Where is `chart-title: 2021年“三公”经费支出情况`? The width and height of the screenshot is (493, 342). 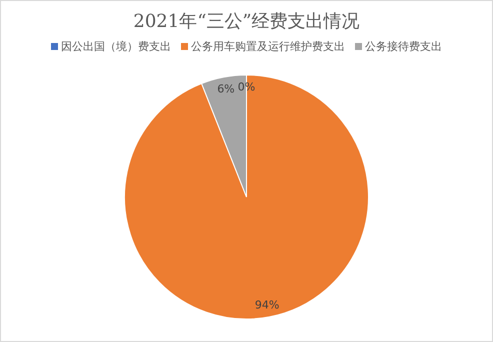
chart-title: 2021年“三公”经费支出情况 is located at coordinates (246, 21).